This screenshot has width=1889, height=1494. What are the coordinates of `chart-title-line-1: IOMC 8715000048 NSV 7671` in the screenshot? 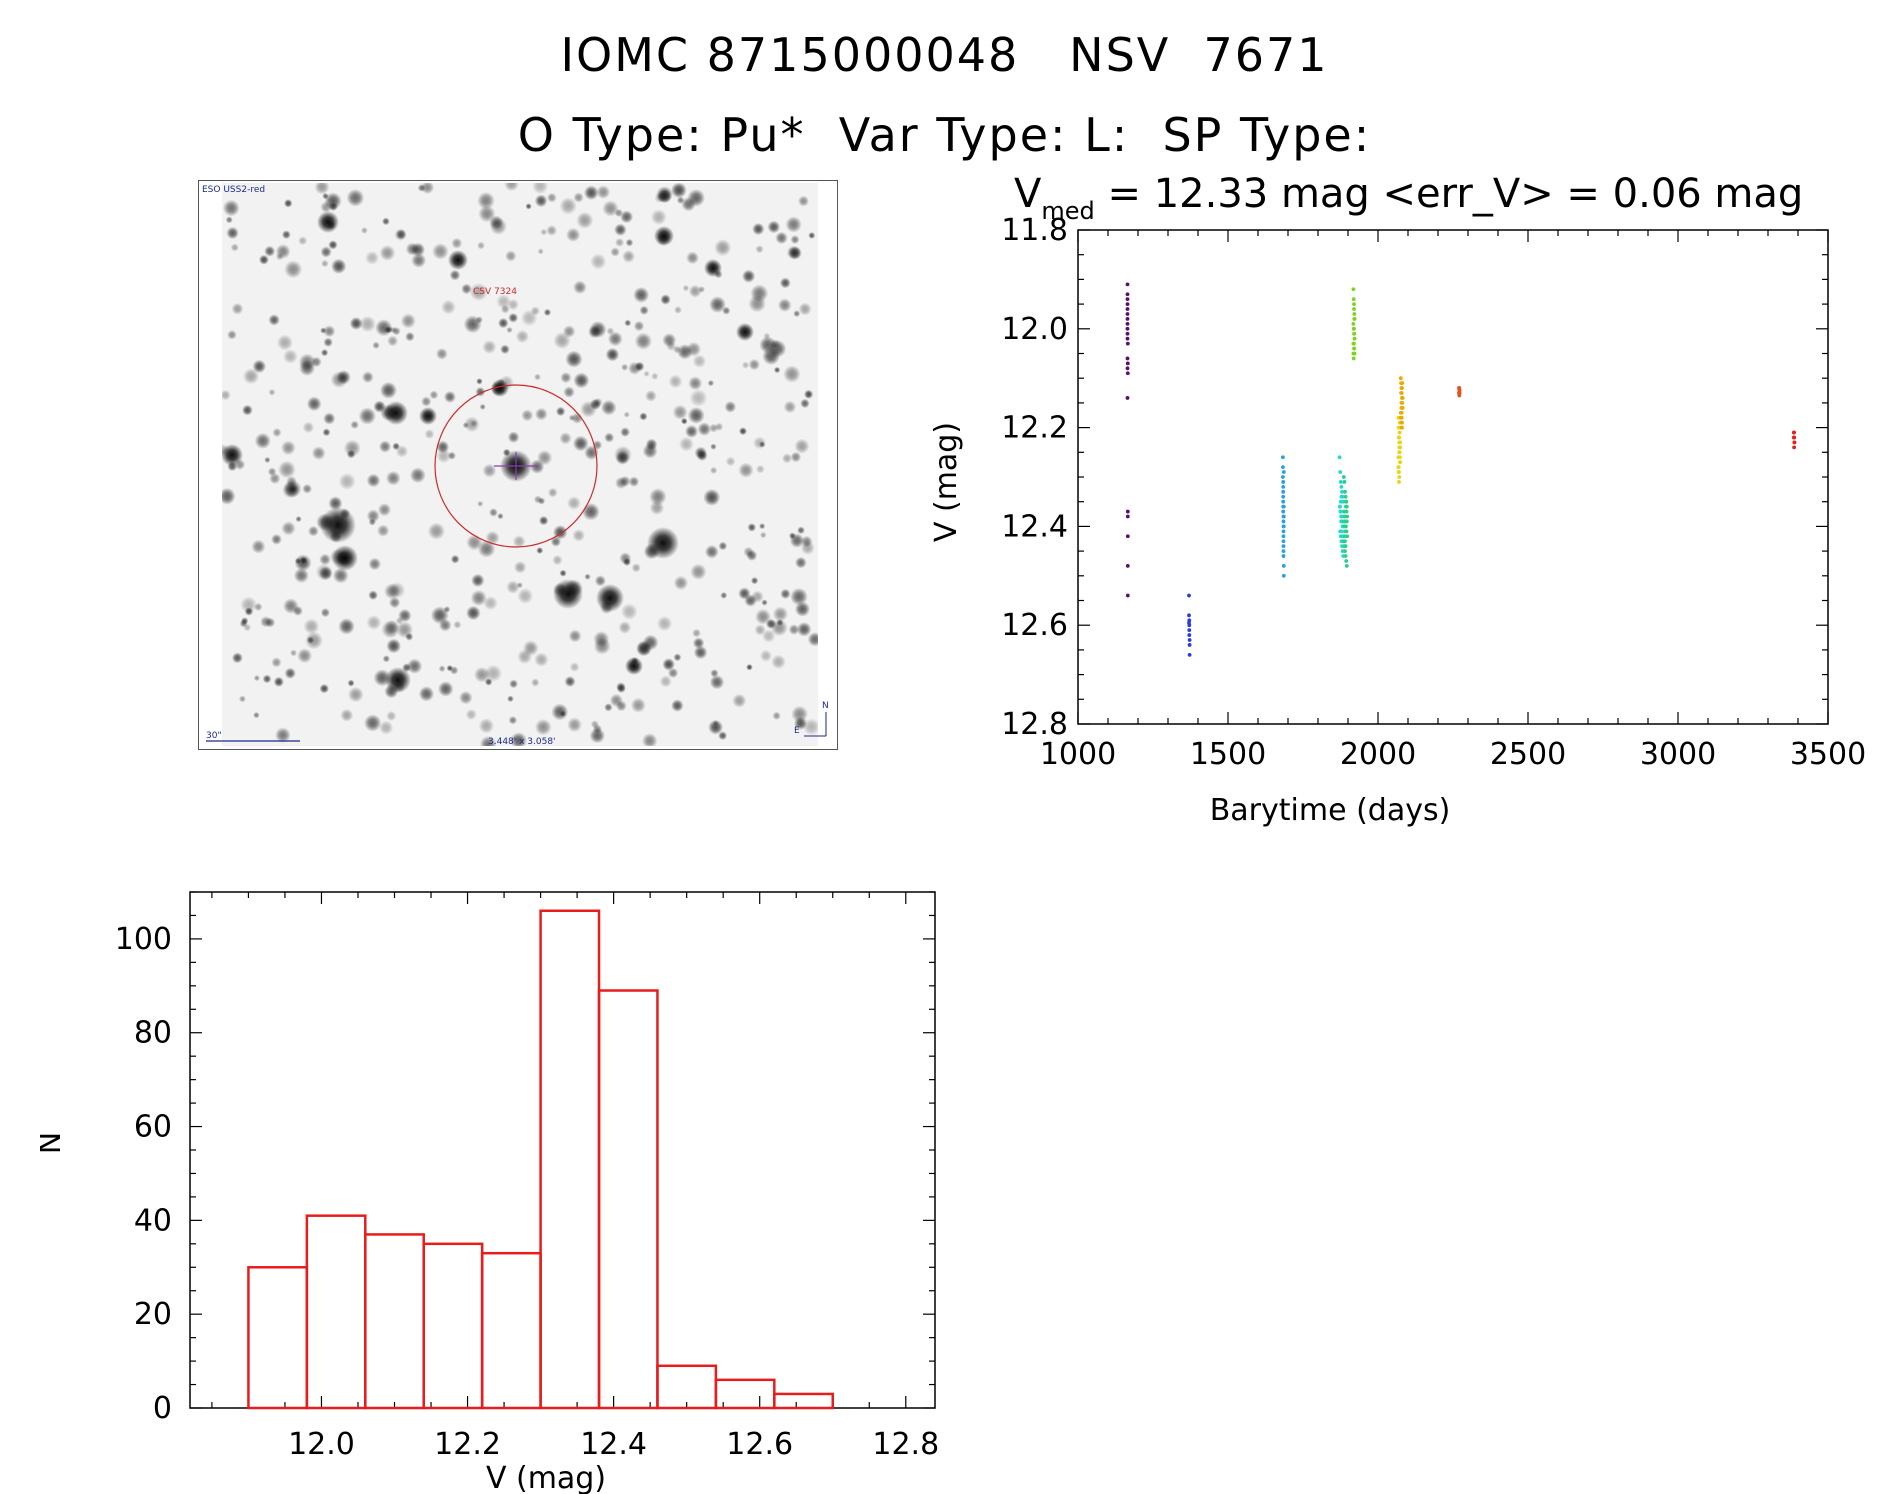 It's located at (944, 55).